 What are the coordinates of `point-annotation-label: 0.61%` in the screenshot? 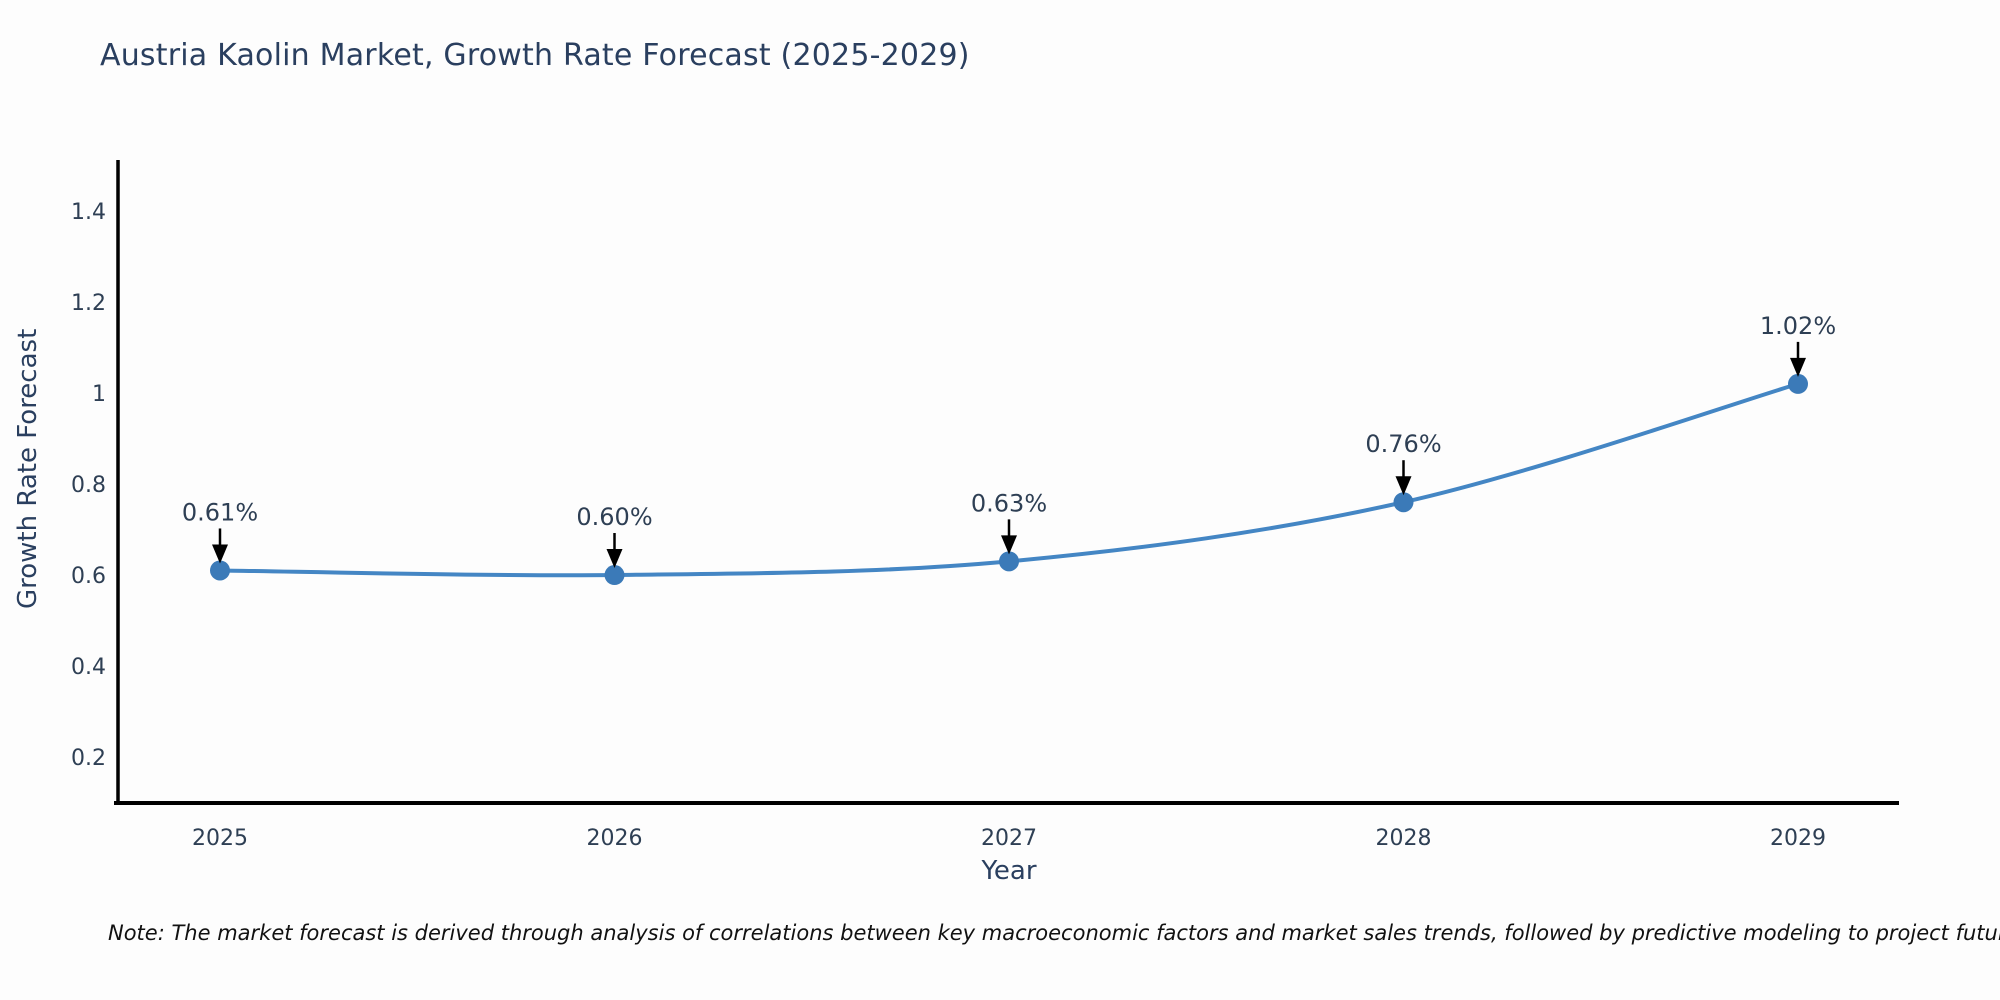 It's located at (220, 512).